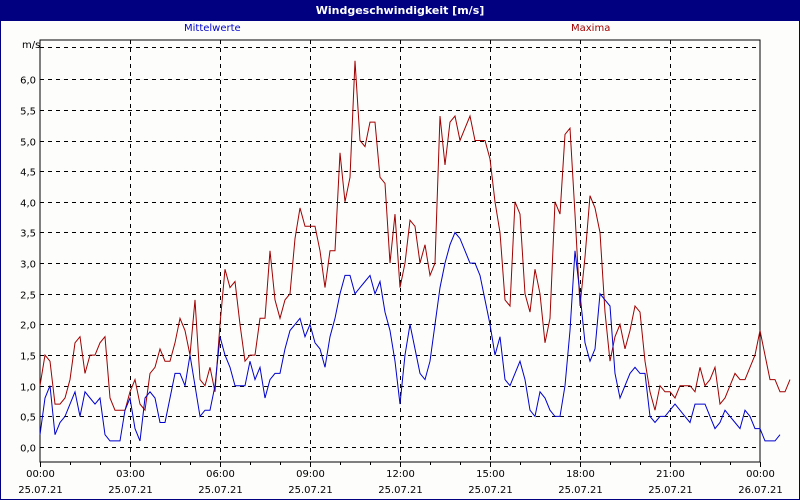 Image resolution: width=800 pixels, height=500 pixels. Describe the element at coordinates (31, 45) in the screenshot. I see `y-unit-label: m/s` at that location.